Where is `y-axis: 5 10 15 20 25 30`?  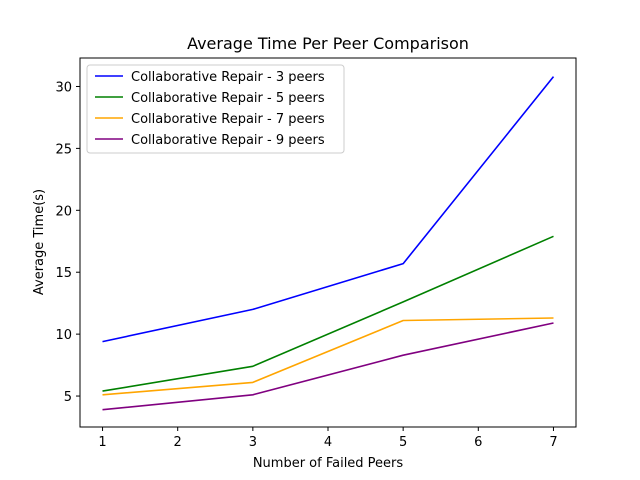 y-axis: 5 10 15 20 25 30 is located at coordinates (67, 242).